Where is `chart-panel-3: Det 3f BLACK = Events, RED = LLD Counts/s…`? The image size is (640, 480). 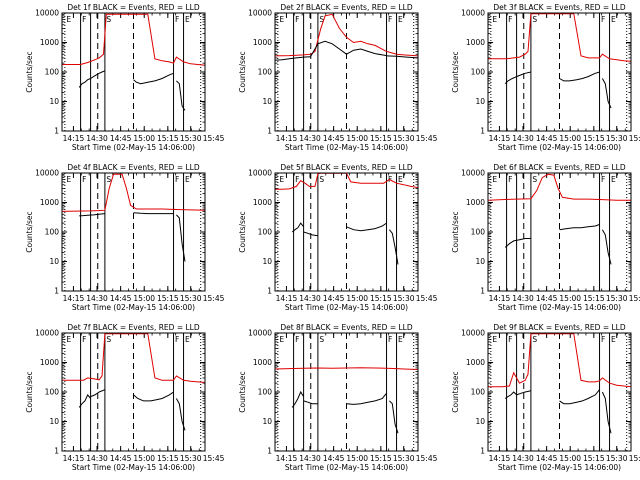
chart-panel-3: Det 3f BLACK = Events, RED = LLD Counts/s… is located at coordinates (545, 77).